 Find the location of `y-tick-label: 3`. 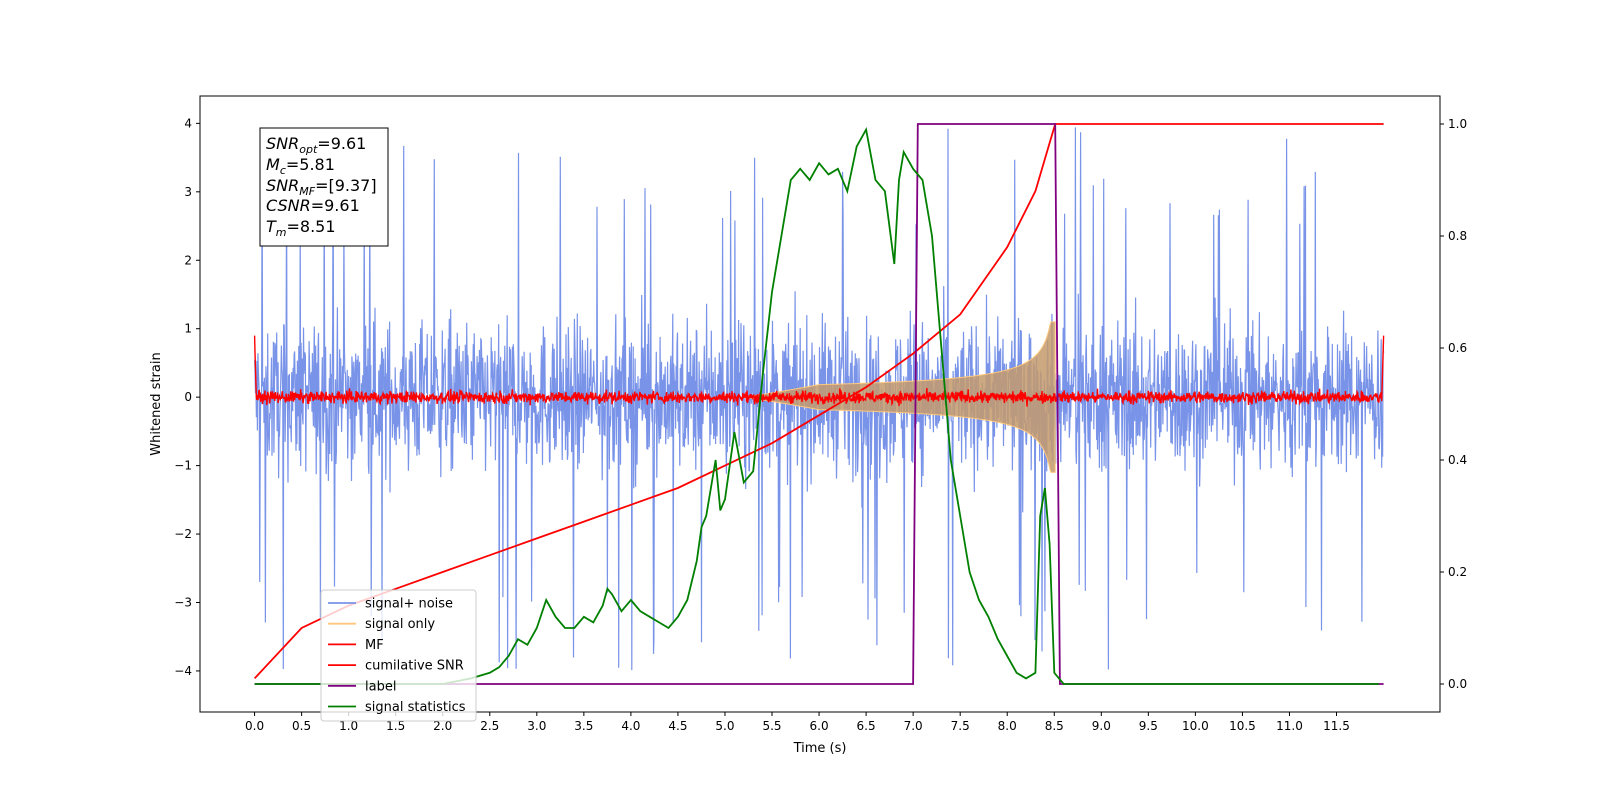

y-tick-label: 3 is located at coordinates (188, 192).